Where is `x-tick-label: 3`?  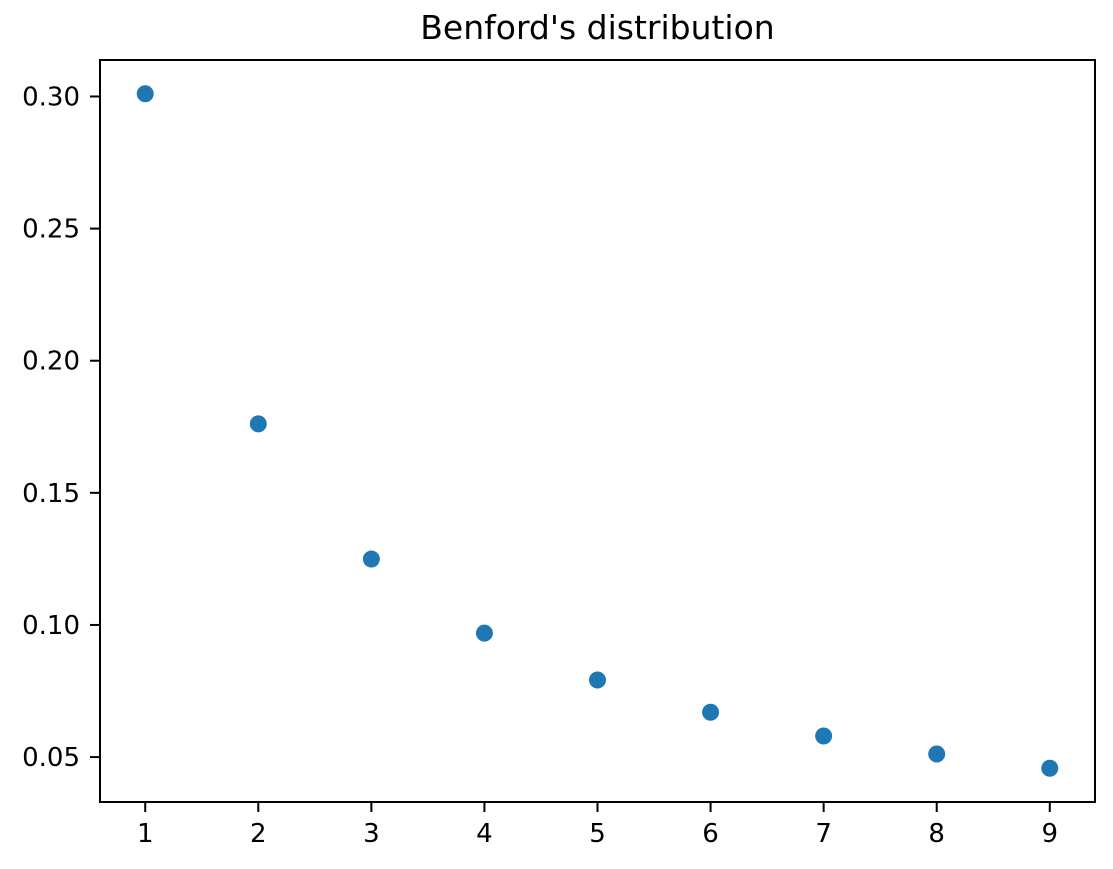 x-tick-label: 3 is located at coordinates (371, 834).